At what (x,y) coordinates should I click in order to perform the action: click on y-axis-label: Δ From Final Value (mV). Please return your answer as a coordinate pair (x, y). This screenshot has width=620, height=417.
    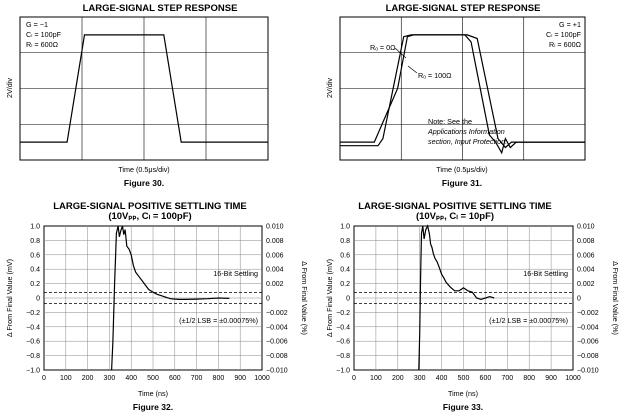
    Looking at the image, I should click on (329, 298).